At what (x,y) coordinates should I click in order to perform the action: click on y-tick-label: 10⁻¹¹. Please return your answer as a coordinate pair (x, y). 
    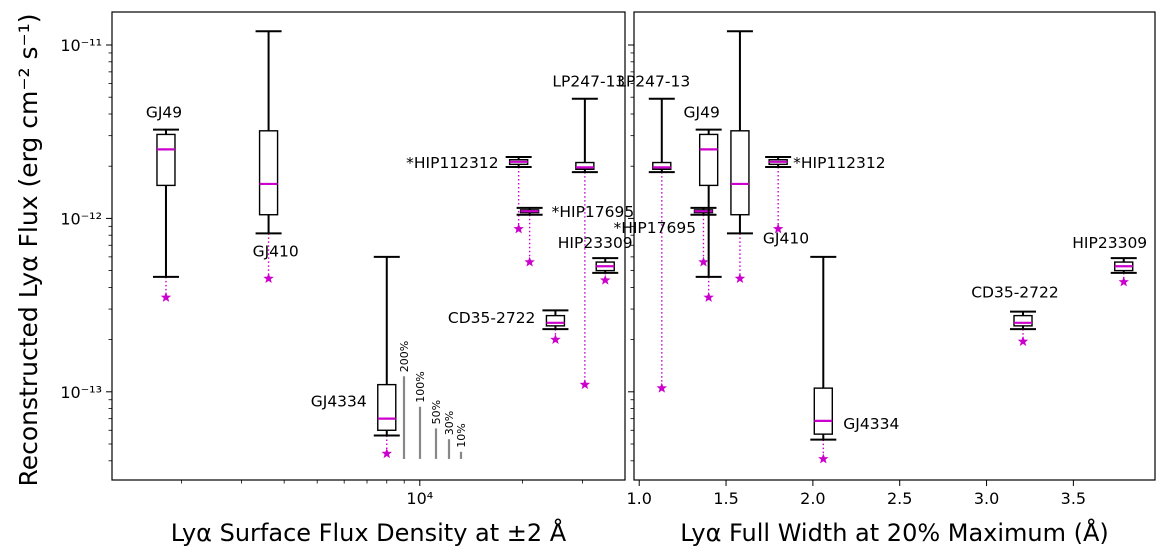
    Looking at the image, I should click on (81, 45).